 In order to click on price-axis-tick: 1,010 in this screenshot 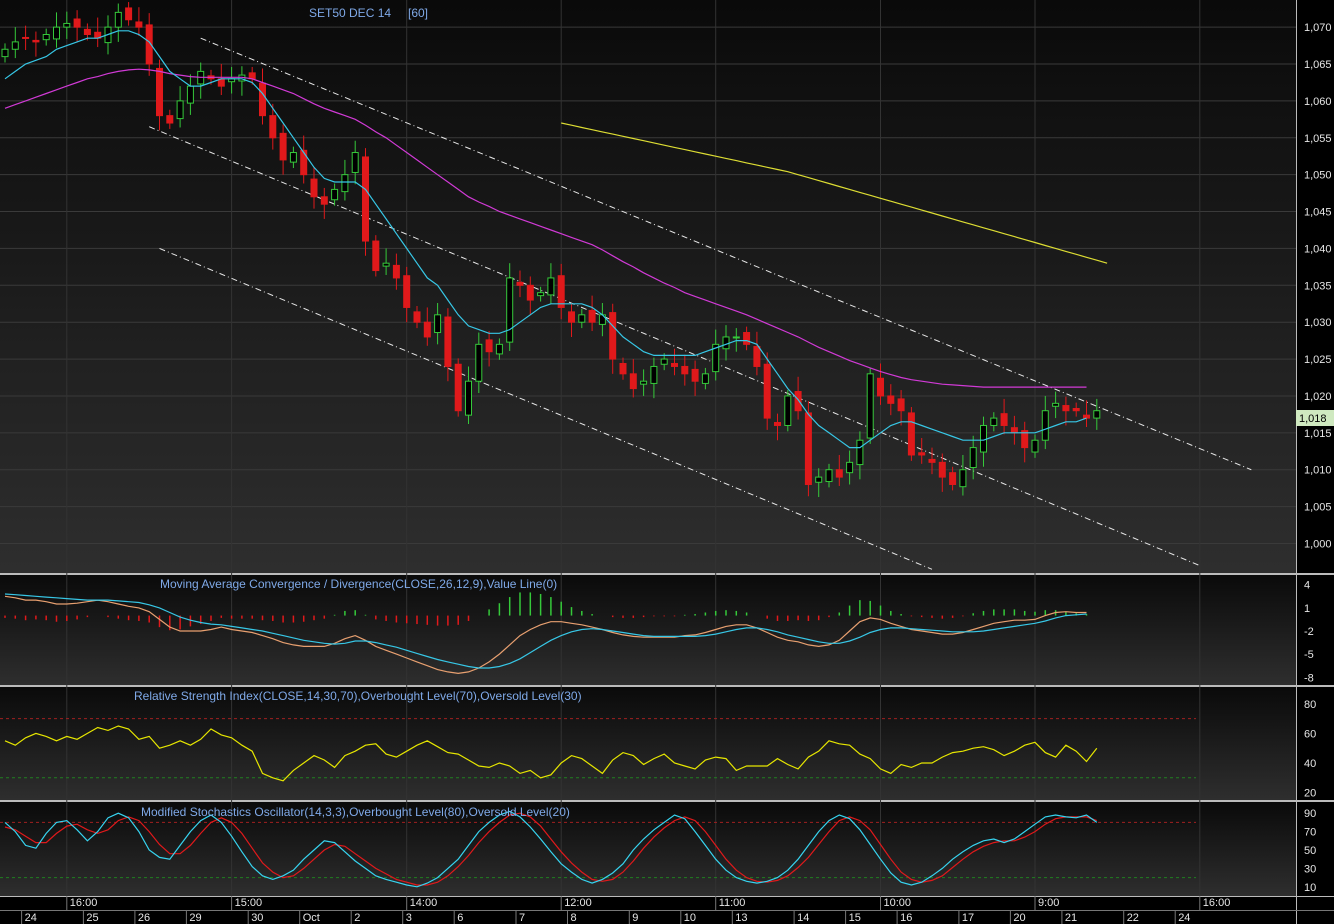, I will do `click(1318, 471)`.